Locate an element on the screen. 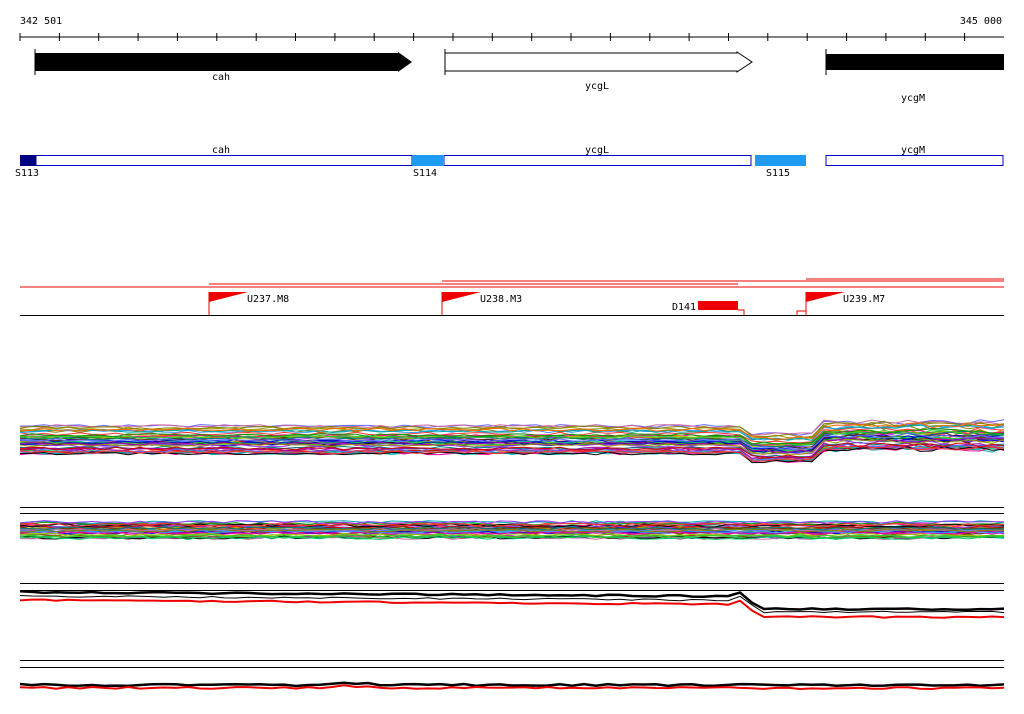 The height and width of the screenshot is (714, 1024). gene-arrow-ycgL is located at coordinates (598, 62).